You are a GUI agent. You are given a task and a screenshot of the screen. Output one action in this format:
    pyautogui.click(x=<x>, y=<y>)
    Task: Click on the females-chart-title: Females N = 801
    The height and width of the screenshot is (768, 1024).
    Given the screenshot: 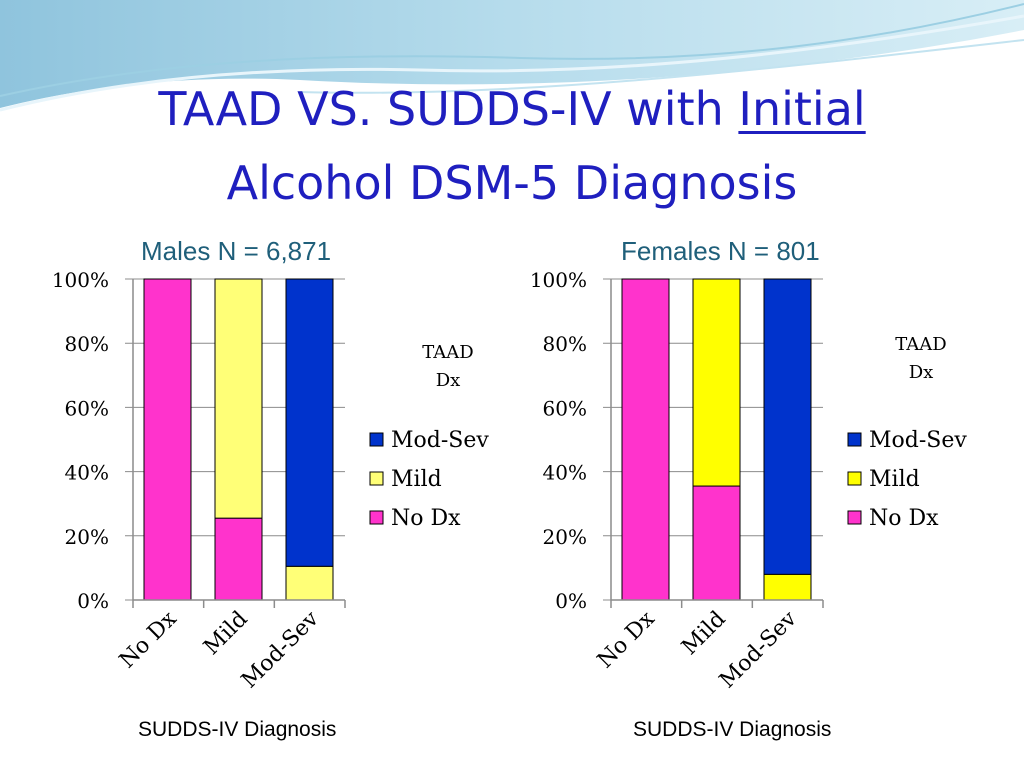 What is the action you would take?
    pyautogui.click(x=720, y=251)
    